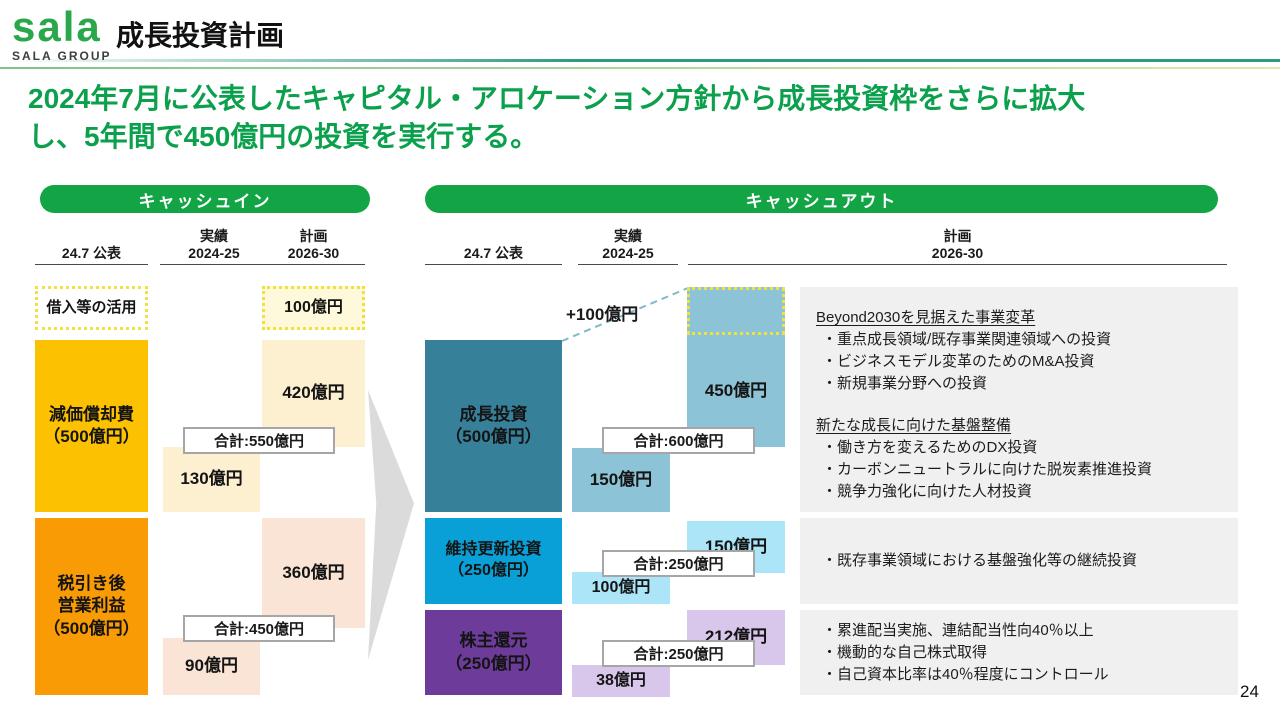 The width and height of the screenshot is (1280, 720). I want to click on shareholder-bar: 株主還元 （250億円）, so click(493, 652).